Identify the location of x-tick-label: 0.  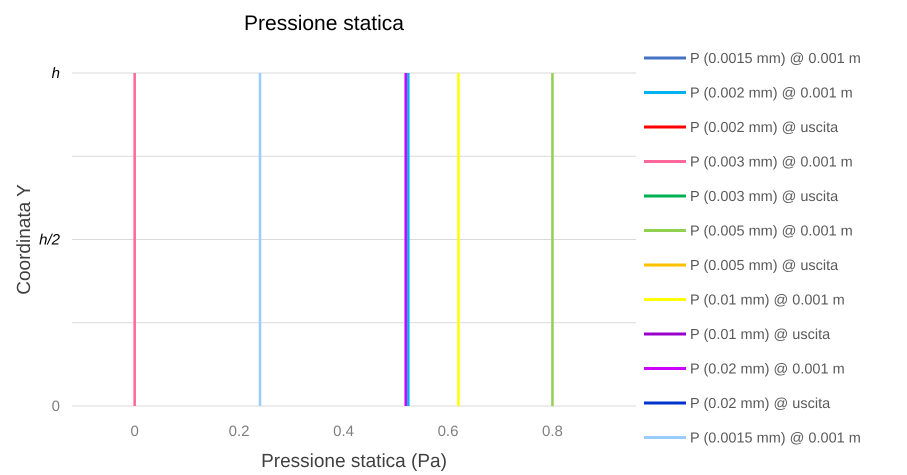
(134, 431).